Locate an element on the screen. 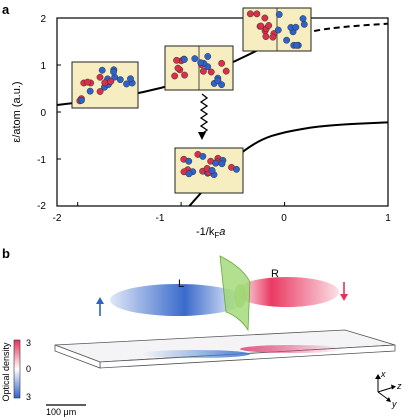  left-cloud is located at coordinates (178, 300).